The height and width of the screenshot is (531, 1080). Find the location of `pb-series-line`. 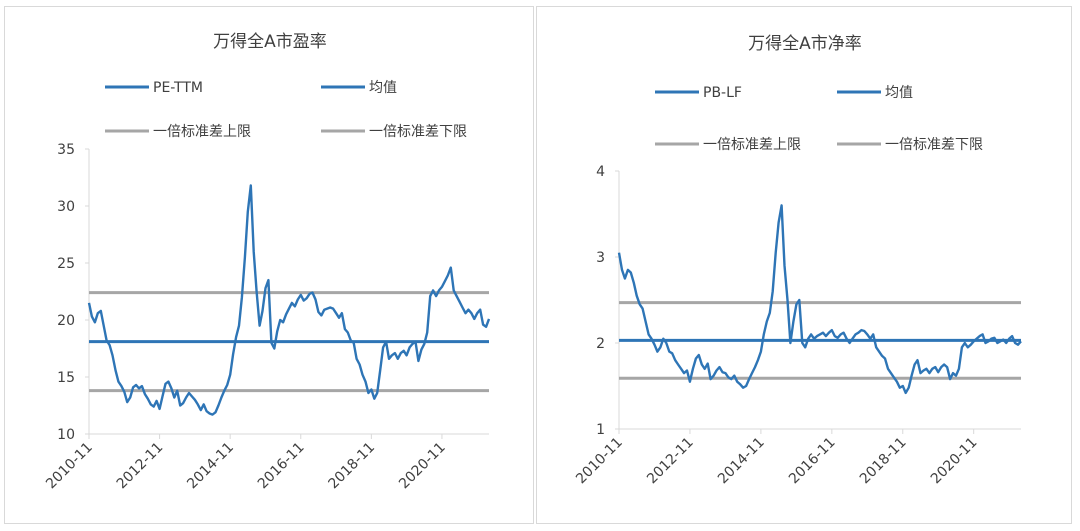

pb-series-line is located at coordinates (819, 299).